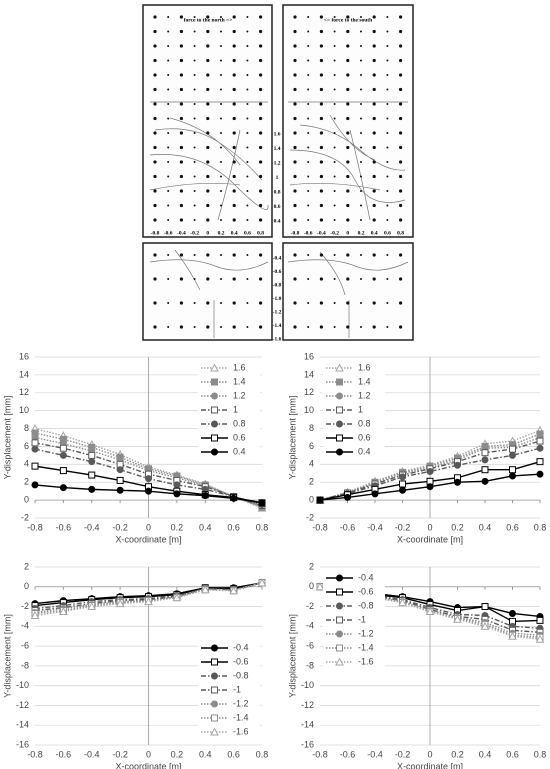 The height and width of the screenshot is (769, 550). I want to click on x-tick-label: 0.8, so click(262, 527).